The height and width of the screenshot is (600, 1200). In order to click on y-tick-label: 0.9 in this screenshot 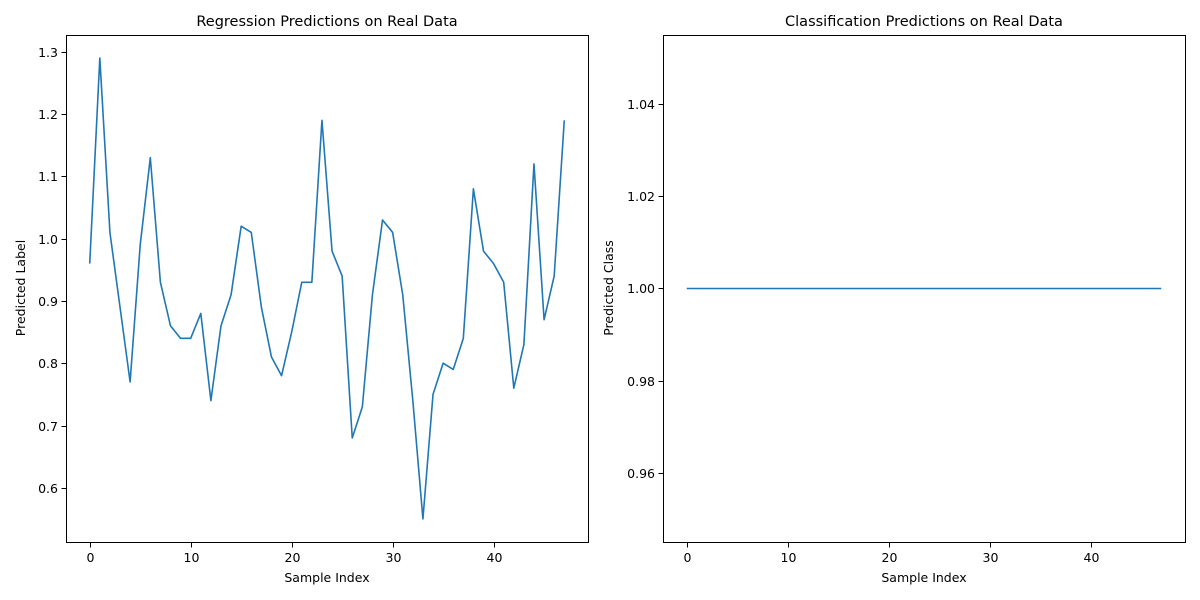, I will do `click(48, 301)`.